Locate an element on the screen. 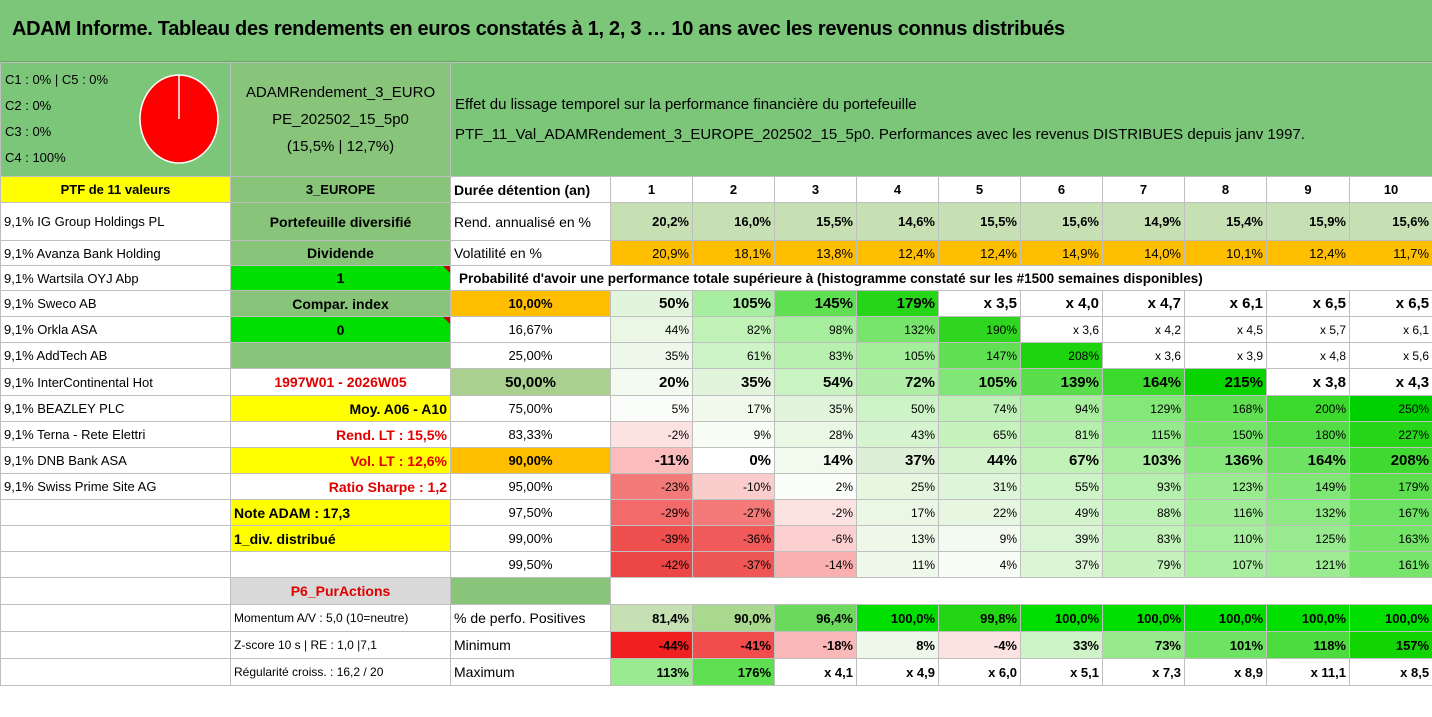  stat-value: 99,8% is located at coordinates (979, 618).